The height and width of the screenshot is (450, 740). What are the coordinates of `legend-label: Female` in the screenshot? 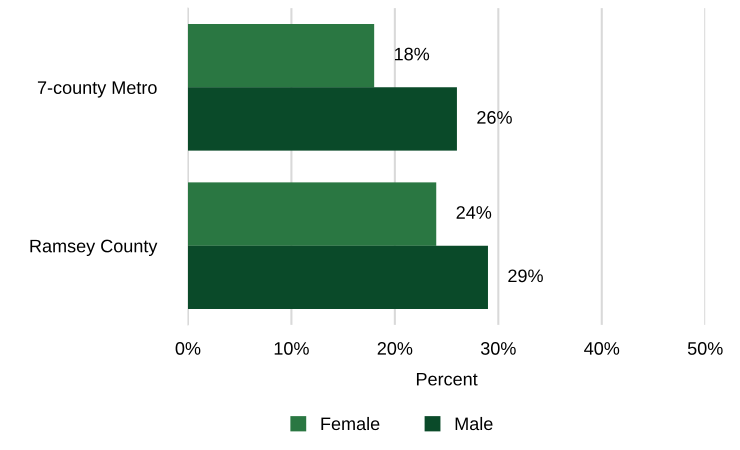 It's located at (350, 423).